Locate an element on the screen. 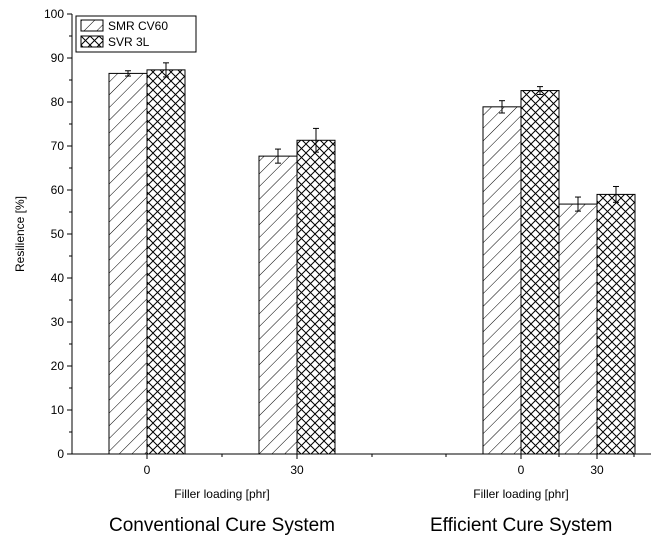  y-tick-label: 100 is located at coordinates (54, 14).